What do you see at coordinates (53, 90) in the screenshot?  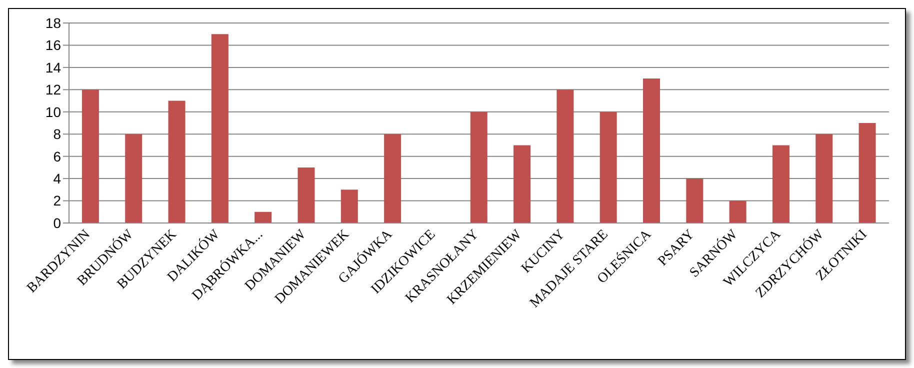 I see `y-tick-label: 12` at bounding box center [53, 90].